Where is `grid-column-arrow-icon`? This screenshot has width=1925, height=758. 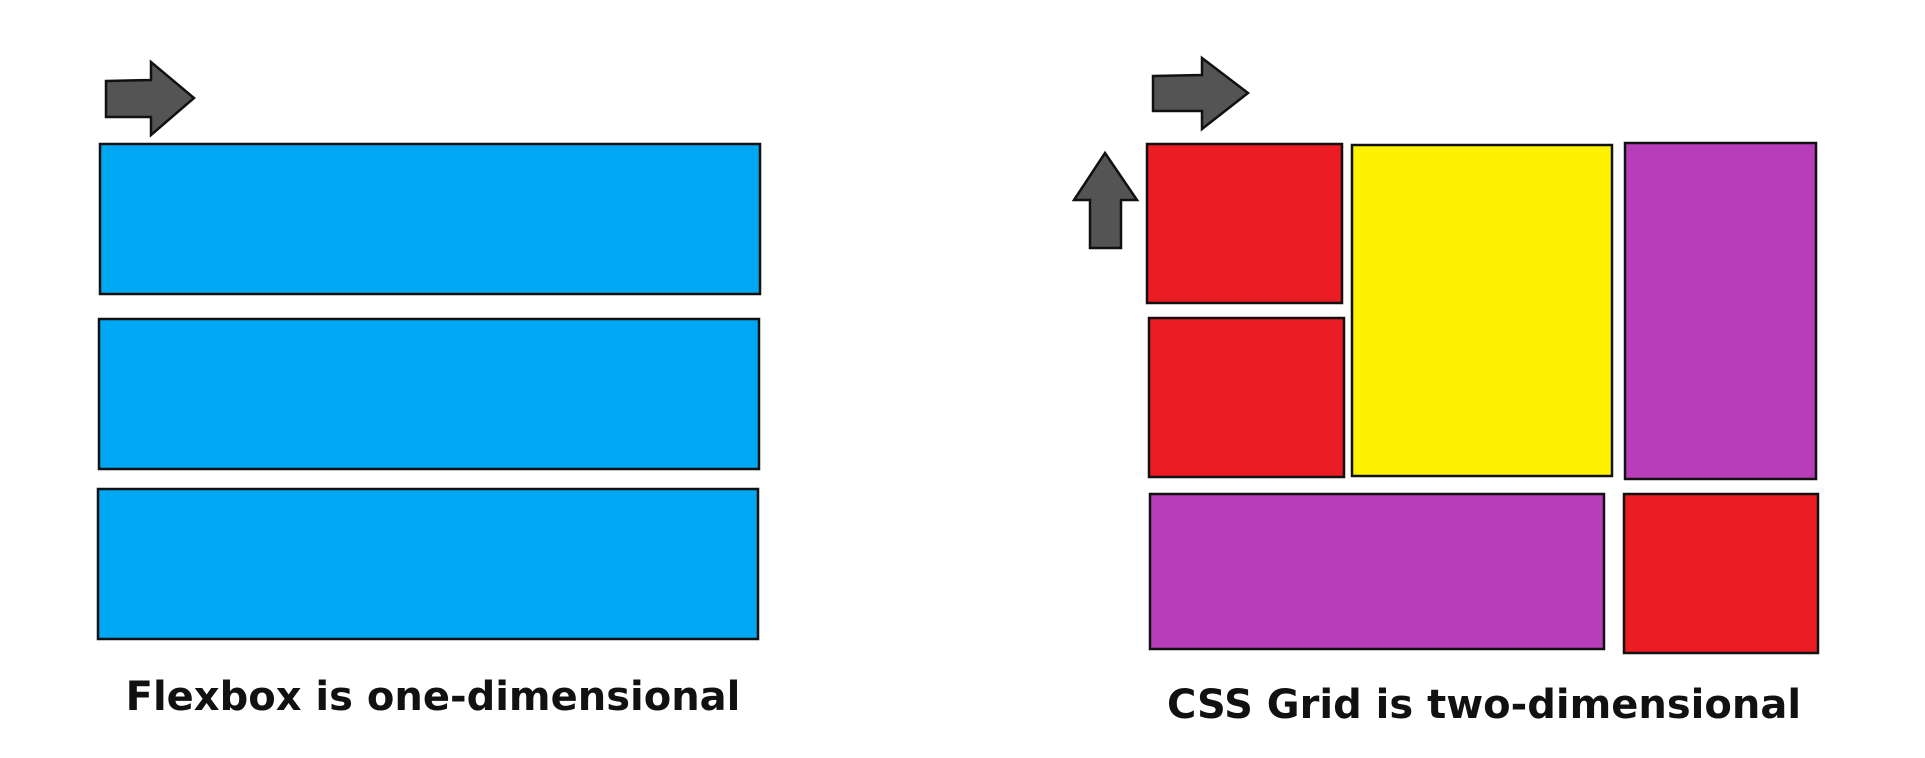 grid-column-arrow-icon is located at coordinates (1105, 200).